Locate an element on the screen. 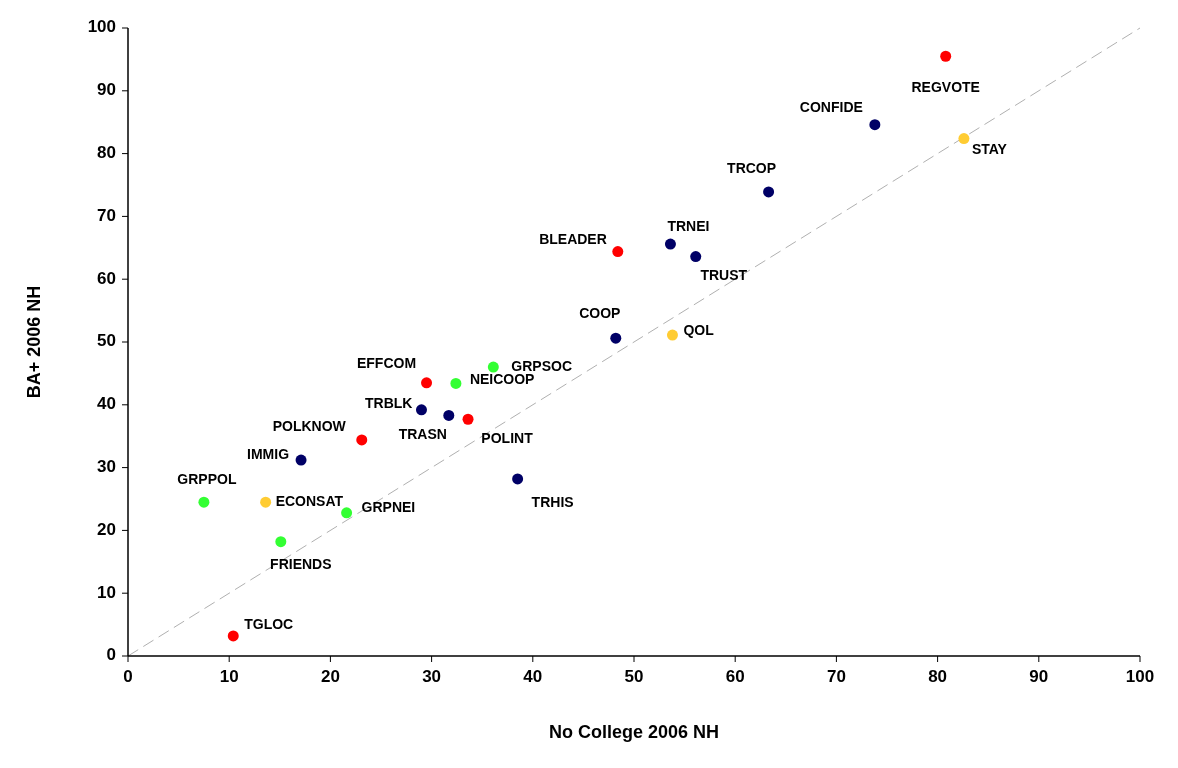 This screenshot has height=768, width=1178. annotation: EFFCOM is located at coordinates (386, 362).